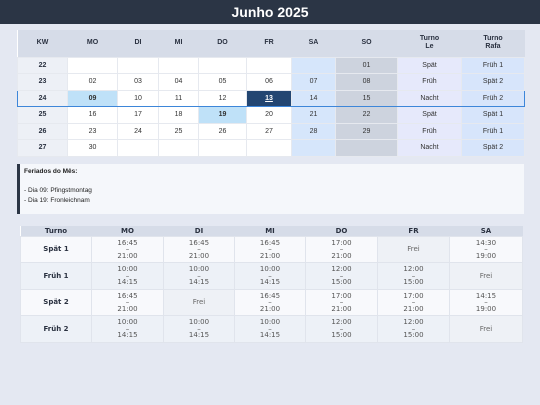  I want to click on day-cell-fr: 27, so click(269, 131).